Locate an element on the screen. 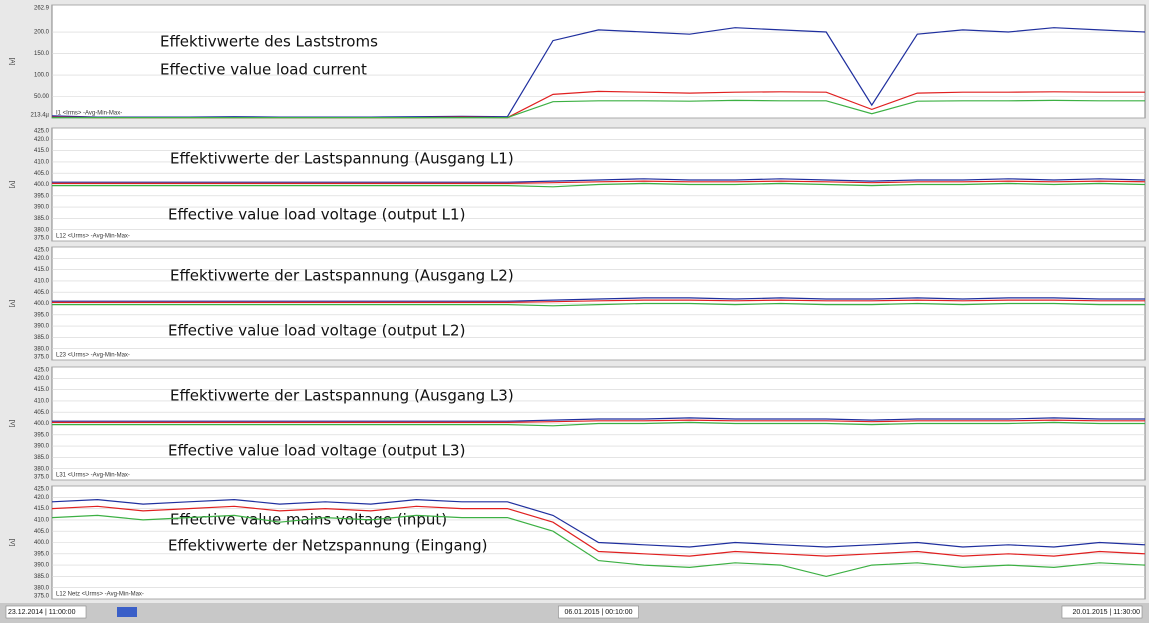  legend-label: I1 <Irms> -Avg-Min-Max- is located at coordinates (89, 114).